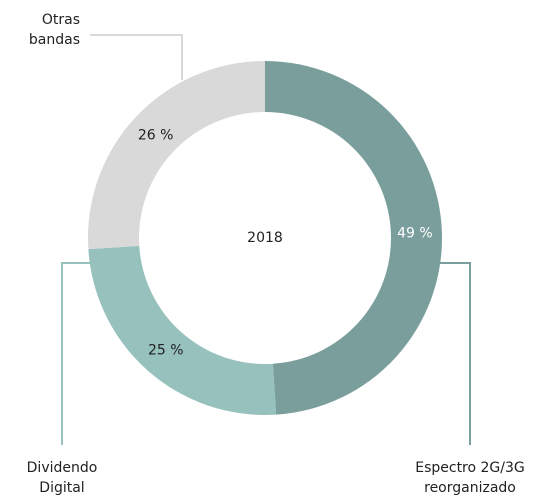  Describe the element at coordinates (54, 30) in the screenshot. I see `category-label: Otras bandas` at that location.